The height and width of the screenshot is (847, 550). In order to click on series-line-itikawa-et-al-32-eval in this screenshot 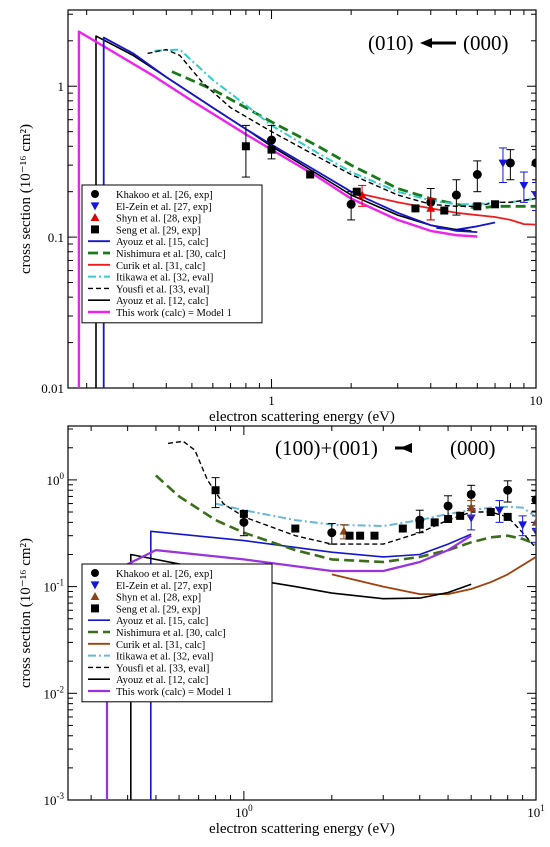, I will do `click(345, 127)`.